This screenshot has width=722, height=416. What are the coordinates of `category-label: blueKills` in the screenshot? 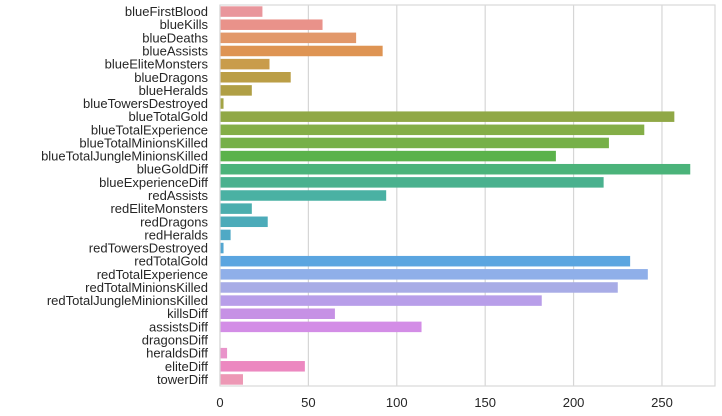 It's located at (184, 24).